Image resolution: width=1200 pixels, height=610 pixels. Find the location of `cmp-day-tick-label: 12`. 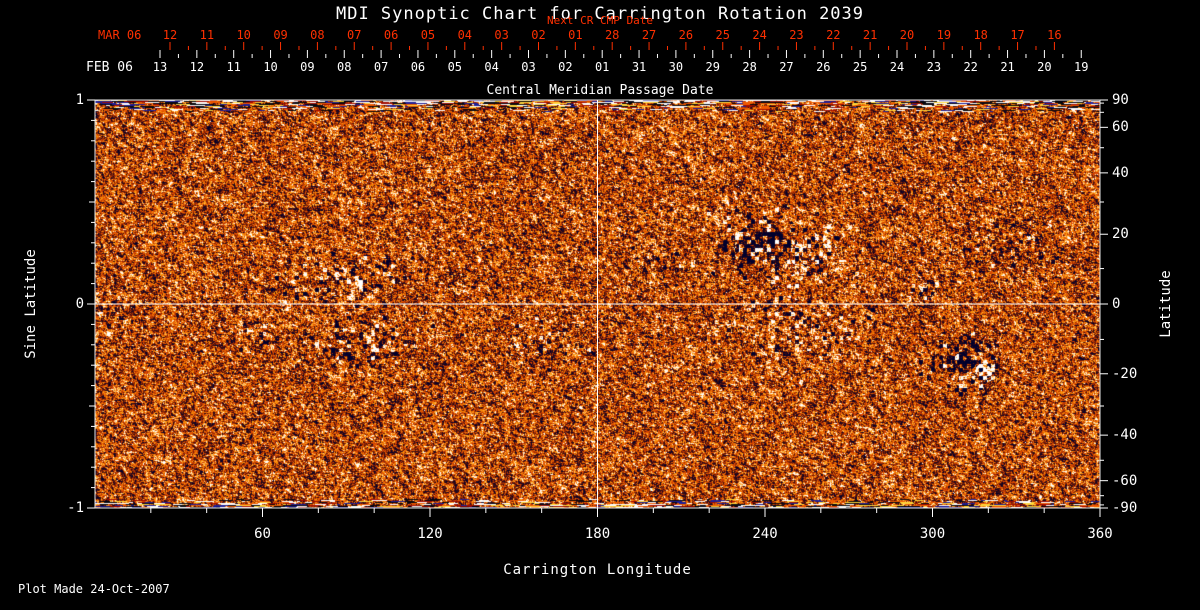

cmp-day-tick-label: 12 is located at coordinates (197, 67).